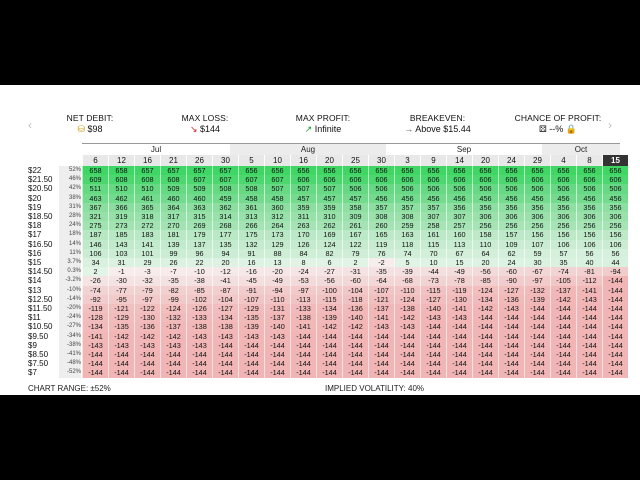  What do you see at coordinates (459, 244) in the screenshot?
I see `pl-cell: 113` at bounding box center [459, 244].